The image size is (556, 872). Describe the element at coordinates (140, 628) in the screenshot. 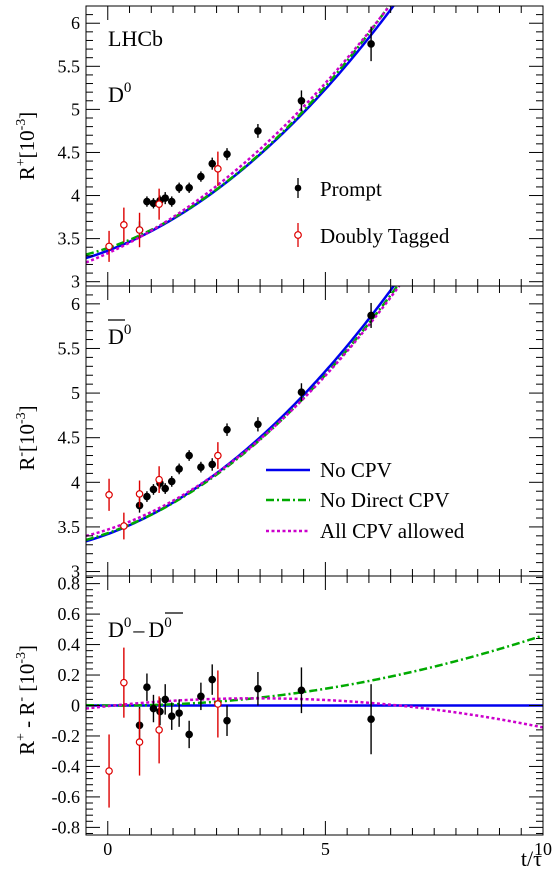

I see `panel-bottom-label-text: D0– D0` at that location.